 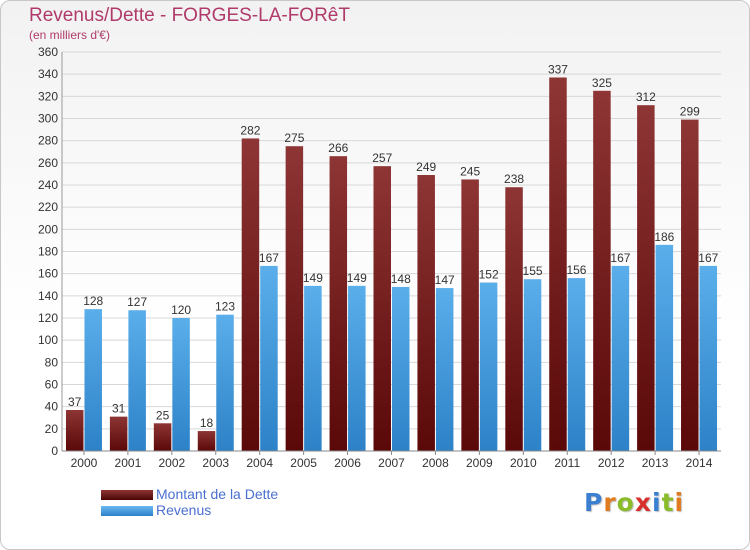 What do you see at coordinates (514, 179) in the screenshot?
I see `data-label-dette: 238` at bounding box center [514, 179].